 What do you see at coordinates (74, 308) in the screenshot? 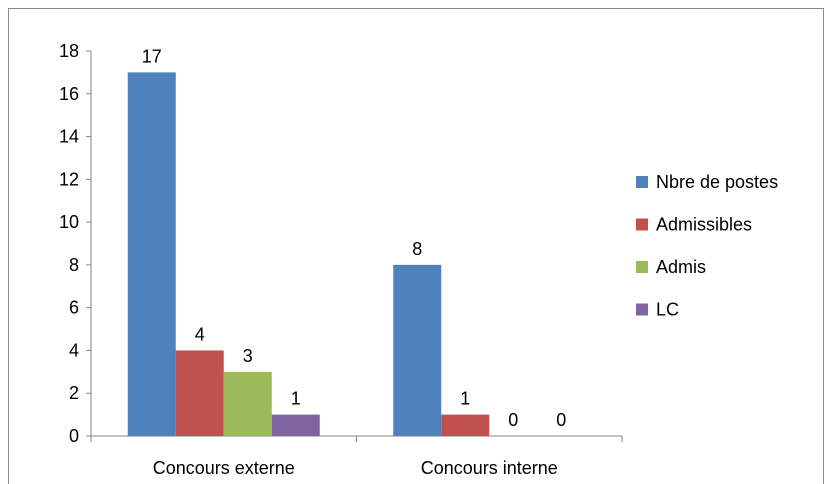
I see `y-tick-label: 6` at bounding box center [74, 308].